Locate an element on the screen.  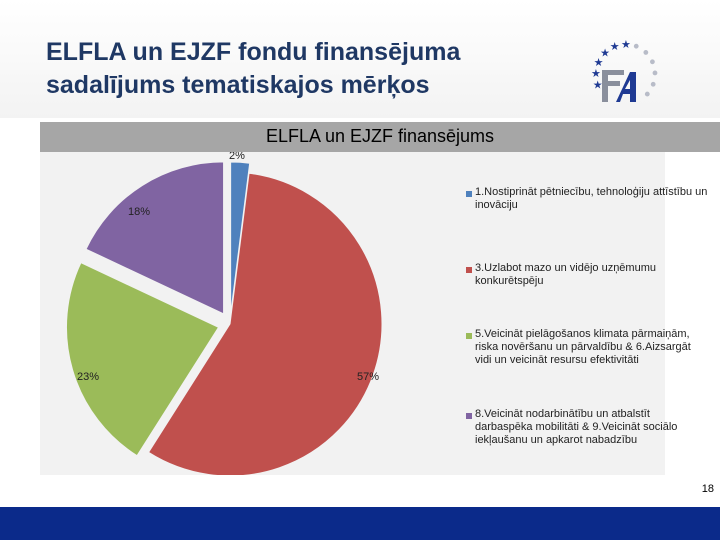
chart-title: ELFLA un EJZF finansējums is located at coordinates (380, 136).